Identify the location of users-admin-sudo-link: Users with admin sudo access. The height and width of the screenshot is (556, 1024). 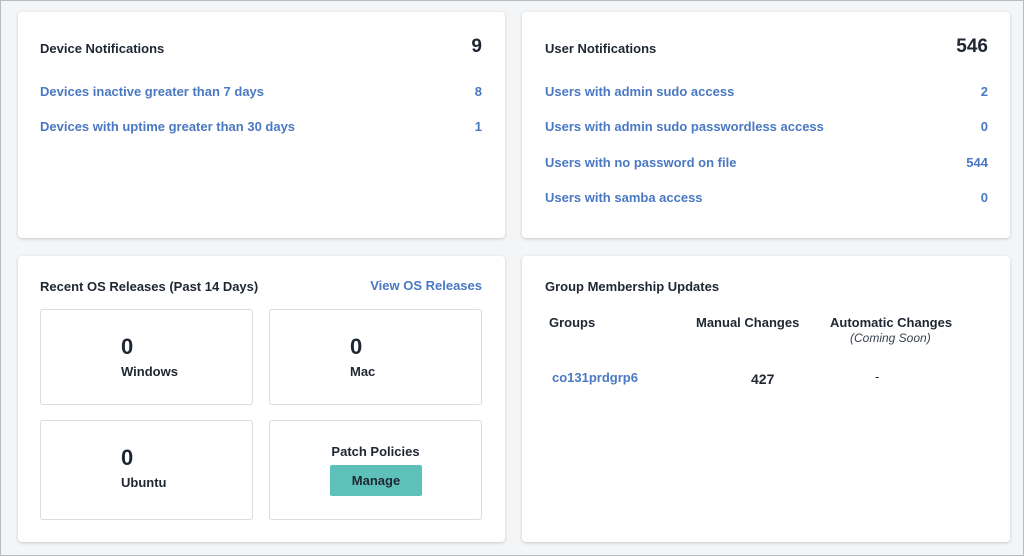
(640, 91).